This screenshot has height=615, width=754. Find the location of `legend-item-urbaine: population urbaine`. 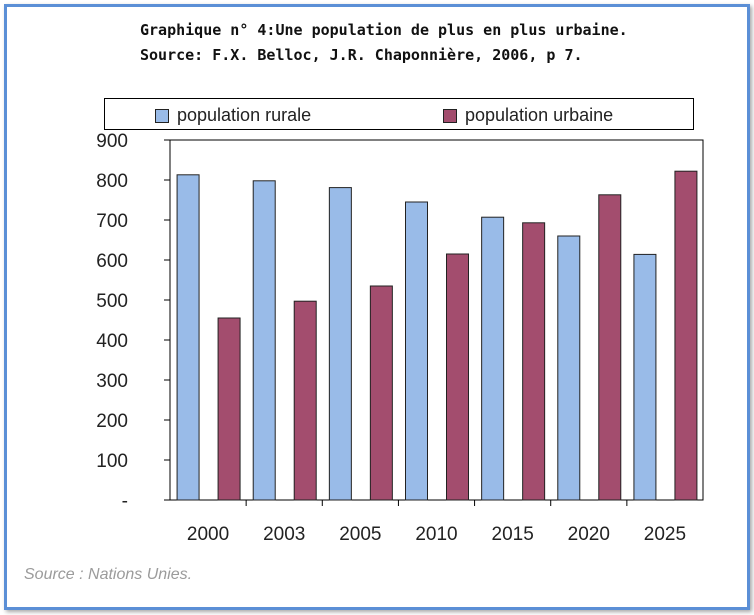

legend-item-urbaine: population urbaine is located at coordinates (528, 115).